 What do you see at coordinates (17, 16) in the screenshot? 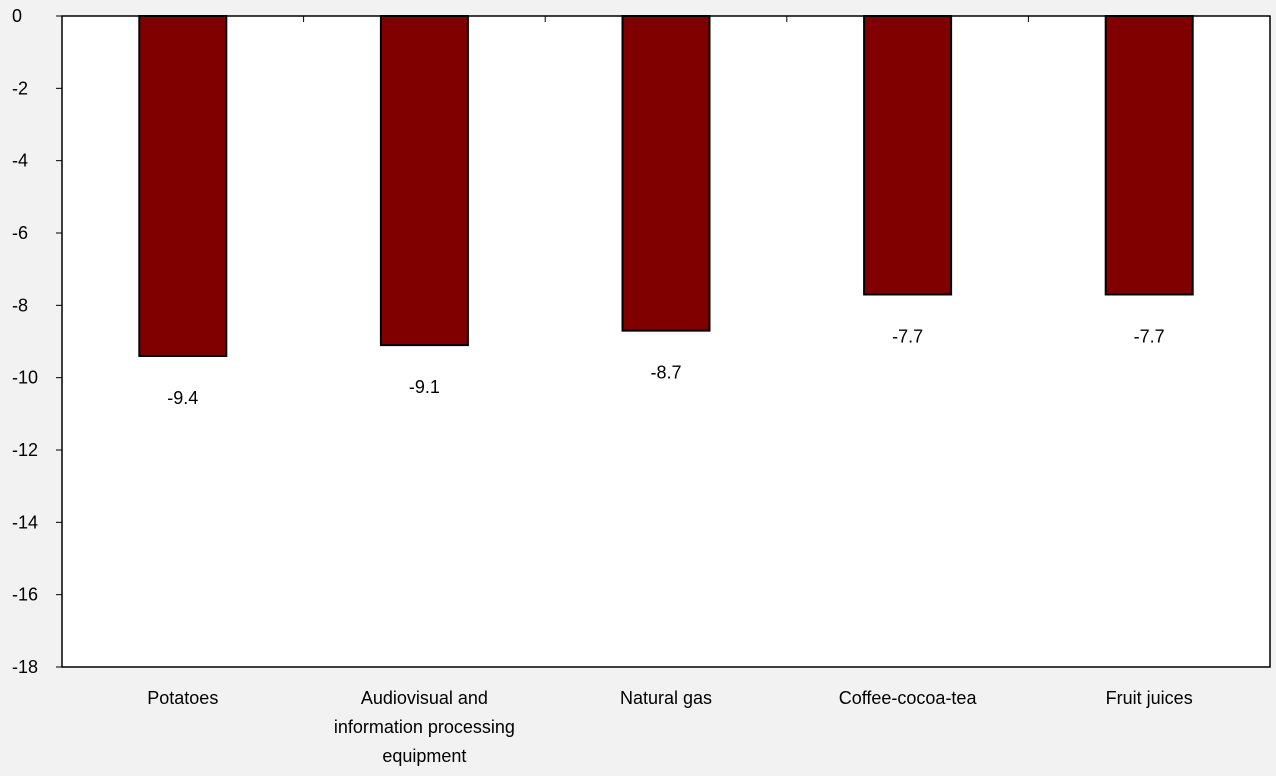
I see `y-tick-label: 0` at bounding box center [17, 16].